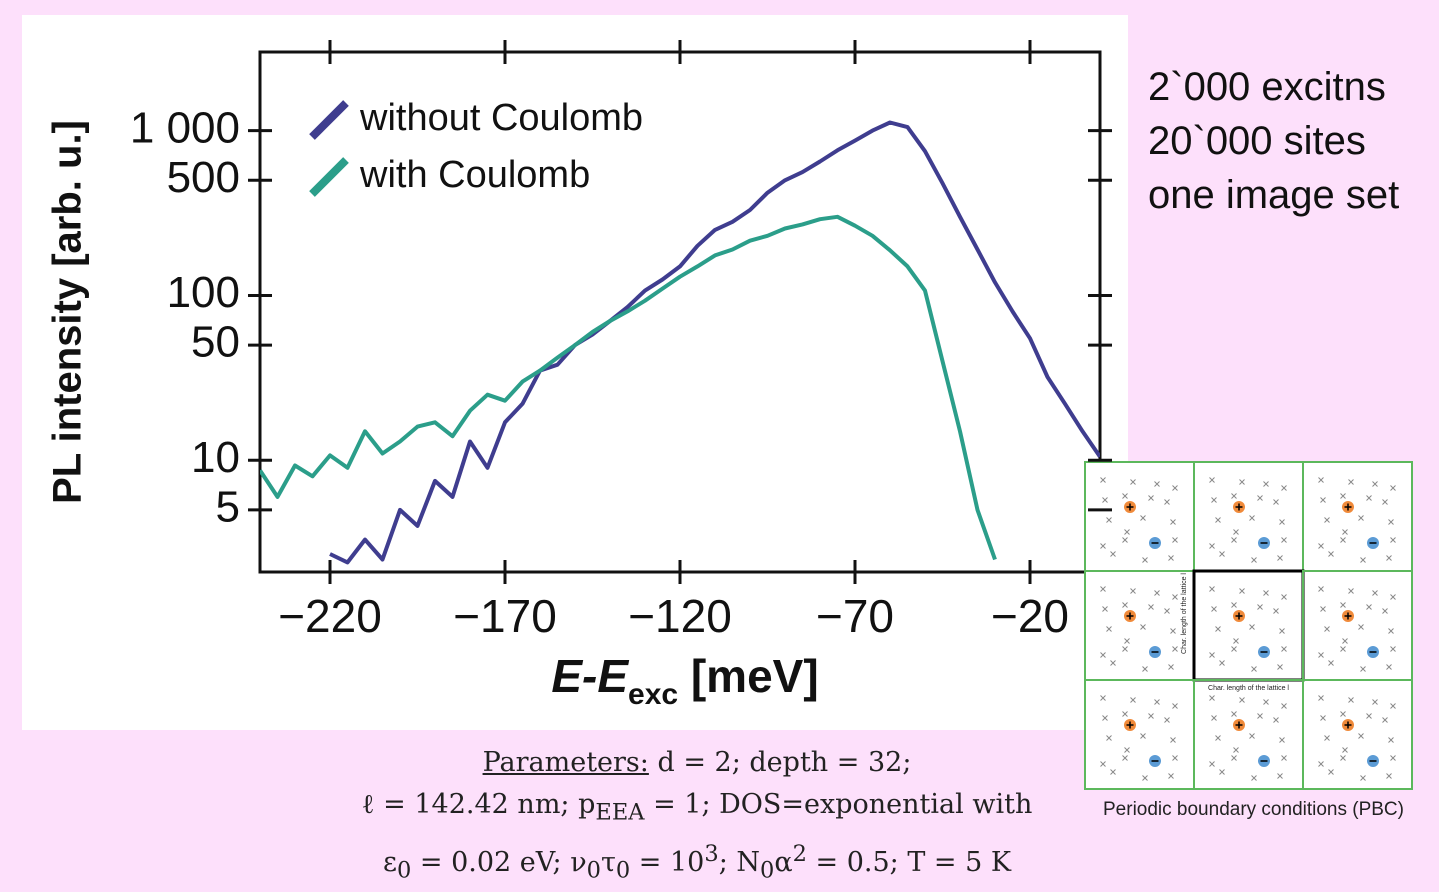 Image resolution: width=1439 pixels, height=892 pixels. Describe the element at coordinates (1253, 809) in the screenshot. I see `pbc-caption: Periodic boundary conditions (PBC)` at that location.